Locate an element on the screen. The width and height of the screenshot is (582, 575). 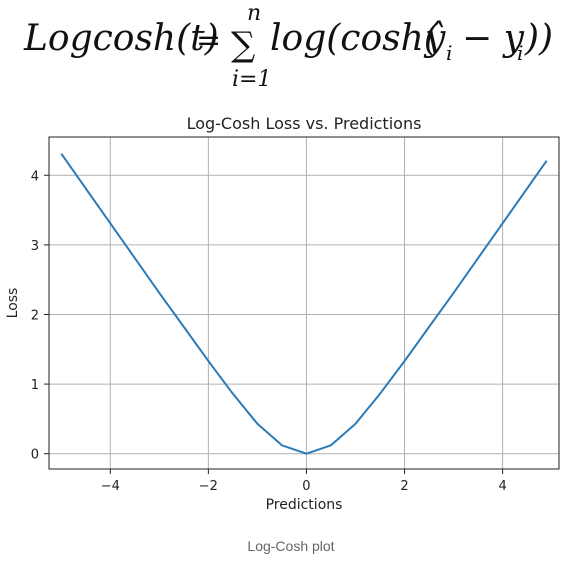
x-tick-label: −4 is located at coordinates (110, 486).